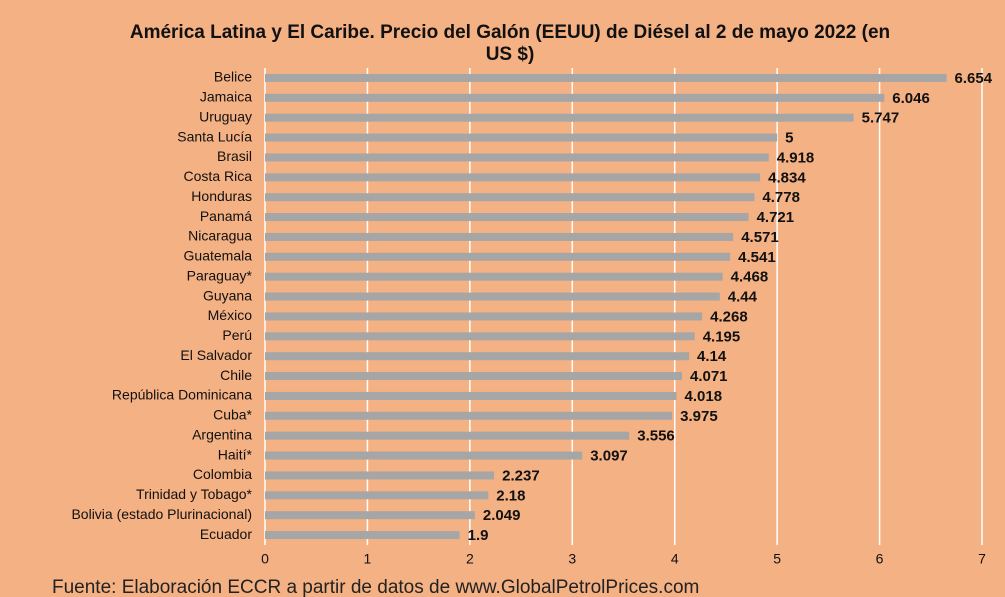 The width and height of the screenshot is (1005, 597). Describe the element at coordinates (237, 335) in the screenshot. I see `y-tick-label: Perú` at that location.